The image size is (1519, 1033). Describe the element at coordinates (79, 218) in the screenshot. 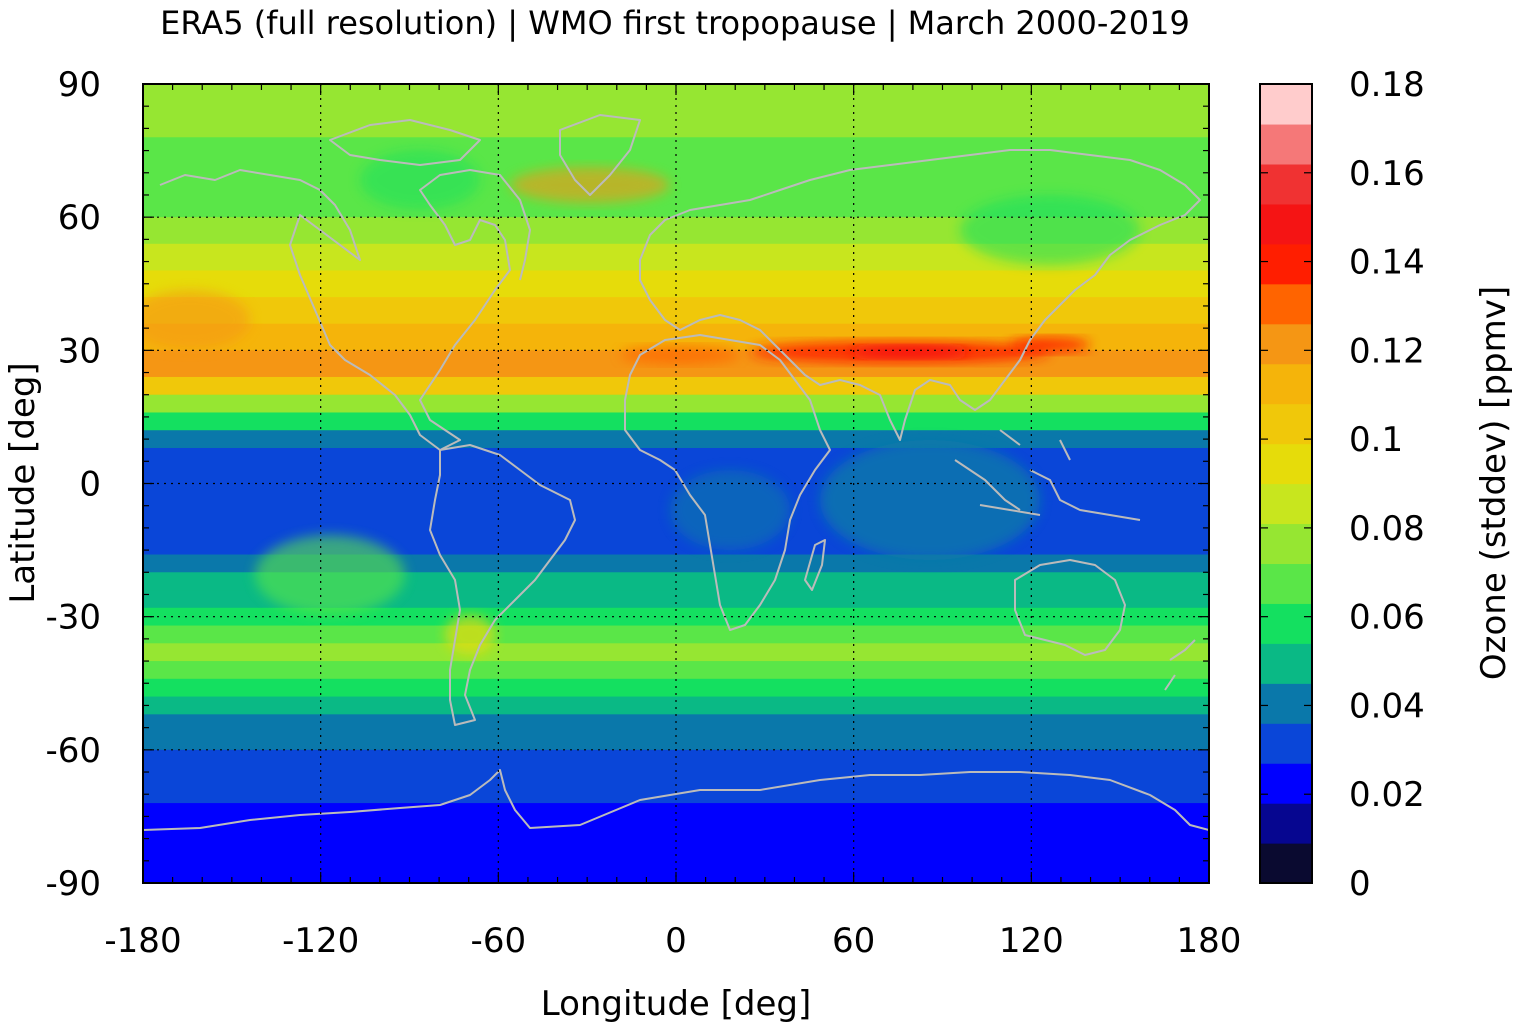

I see `y-tick-label: 60` at that location.